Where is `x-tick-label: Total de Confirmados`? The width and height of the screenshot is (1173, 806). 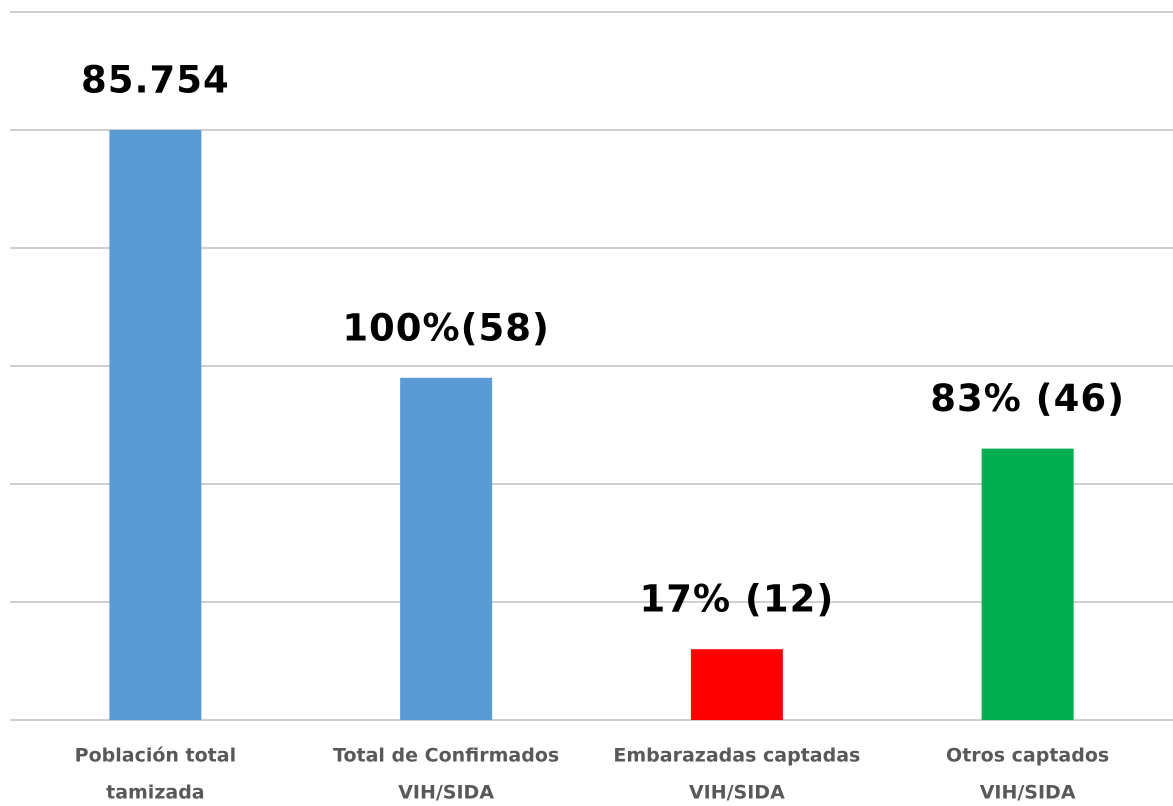
x-tick-label: Total de Confirmados is located at coordinates (446, 756).